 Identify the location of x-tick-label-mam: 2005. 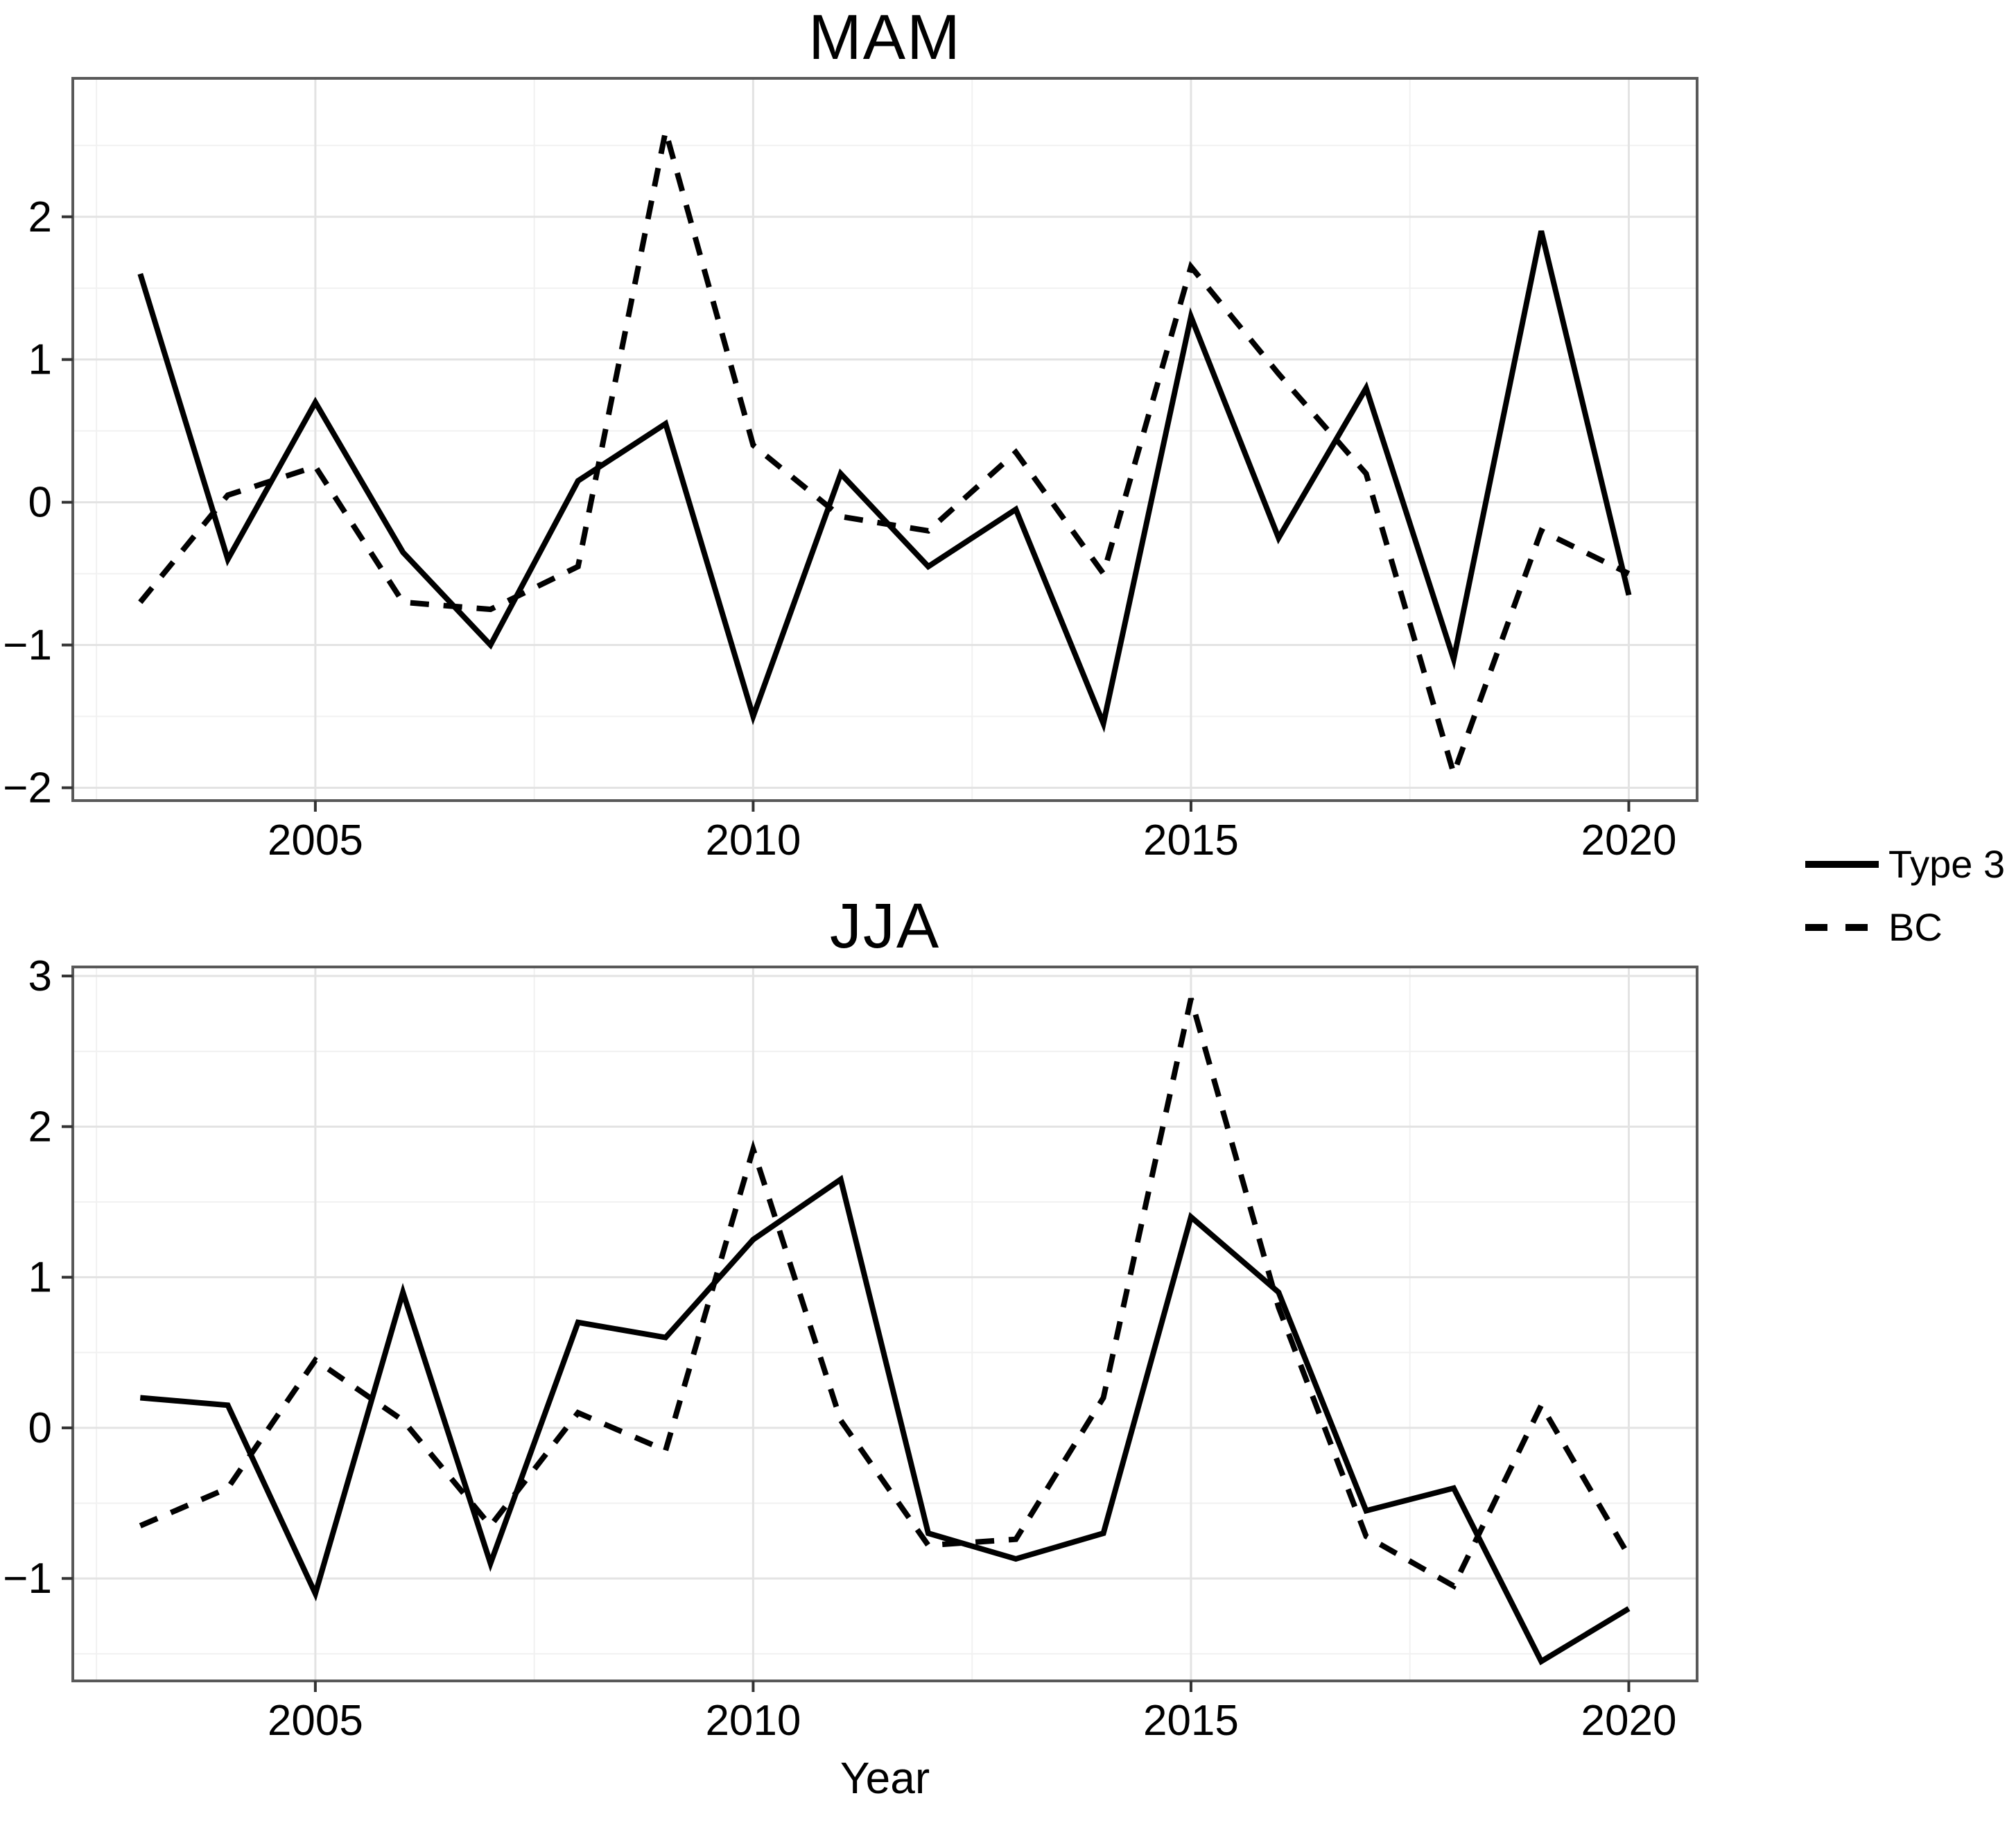
(315, 841).